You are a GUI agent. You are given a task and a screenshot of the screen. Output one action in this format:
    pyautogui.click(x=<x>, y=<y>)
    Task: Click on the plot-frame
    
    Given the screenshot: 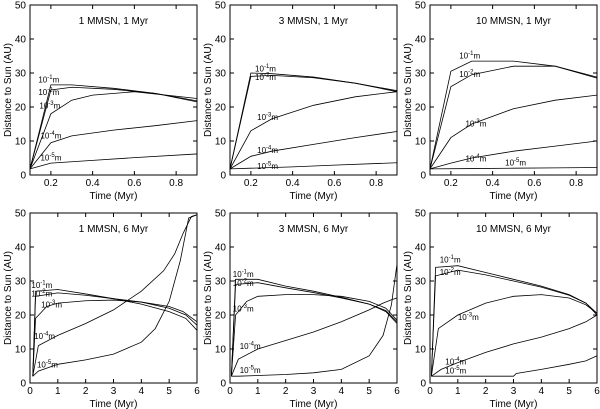 What is the action you would take?
    pyautogui.click(x=313, y=90)
    